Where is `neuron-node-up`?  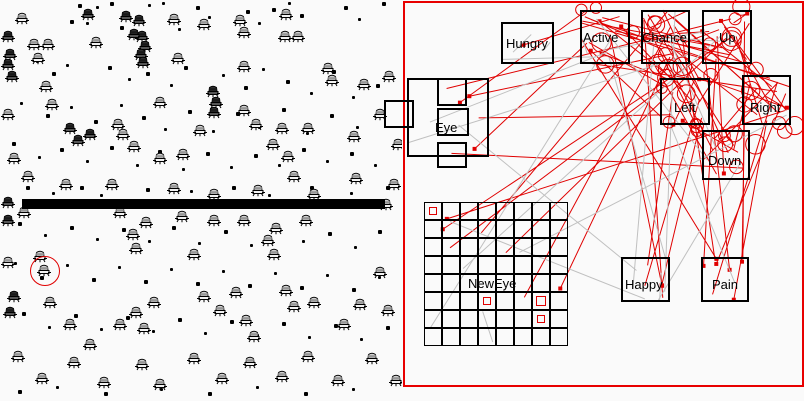 neuron-node-up is located at coordinates (727, 37).